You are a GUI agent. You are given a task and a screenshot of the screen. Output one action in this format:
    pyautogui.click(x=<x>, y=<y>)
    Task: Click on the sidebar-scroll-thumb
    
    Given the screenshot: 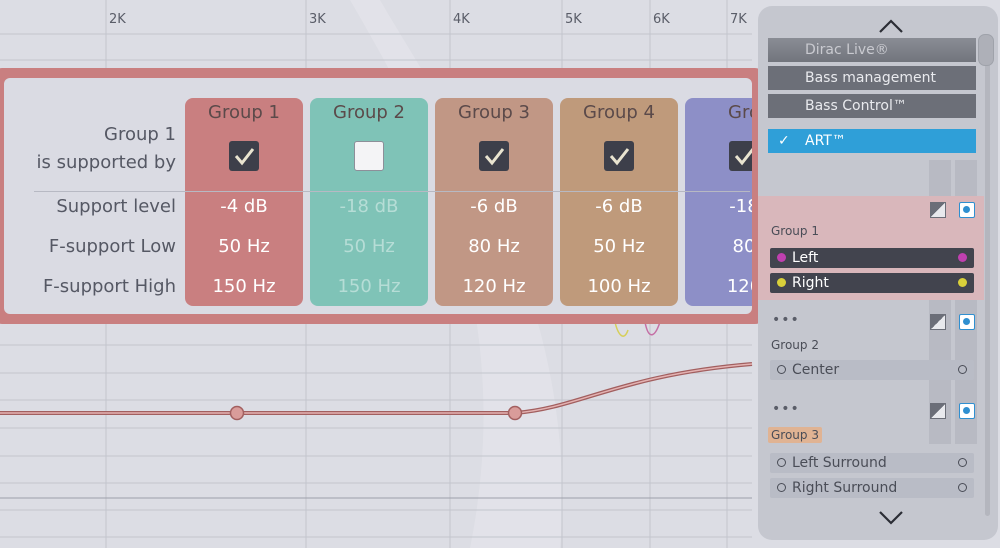 What is the action you would take?
    pyautogui.click(x=986, y=50)
    